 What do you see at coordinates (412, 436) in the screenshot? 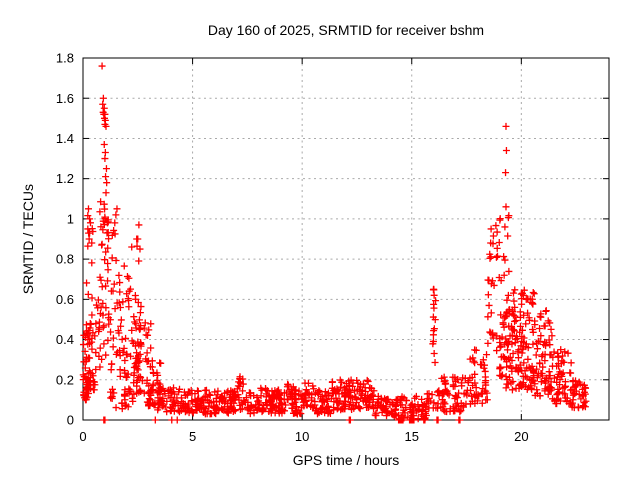
I see `x-tick-label-15: 15` at bounding box center [412, 436].